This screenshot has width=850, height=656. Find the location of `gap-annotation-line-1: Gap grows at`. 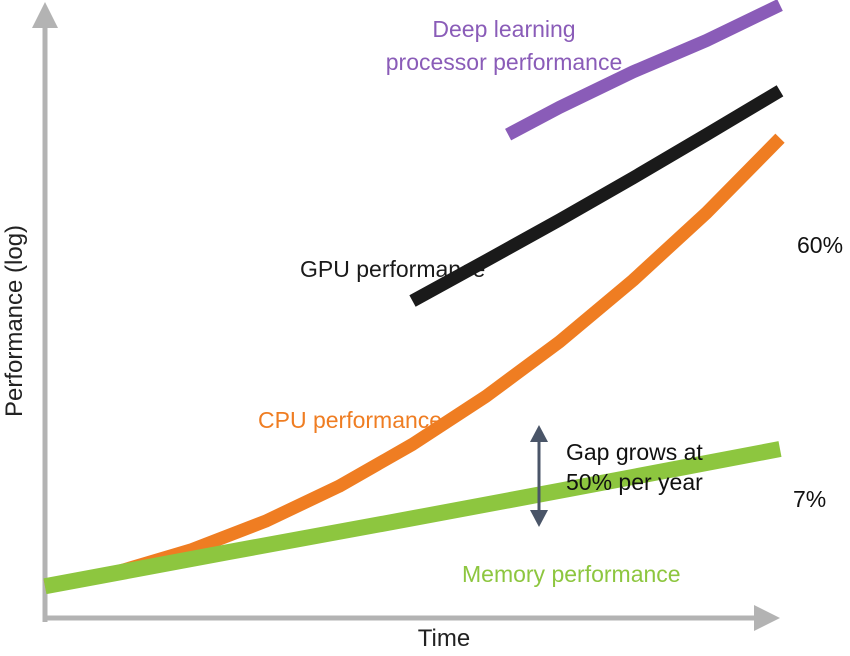

gap-annotation-line-1: Gap grows at is located at coordinates (634, 452).